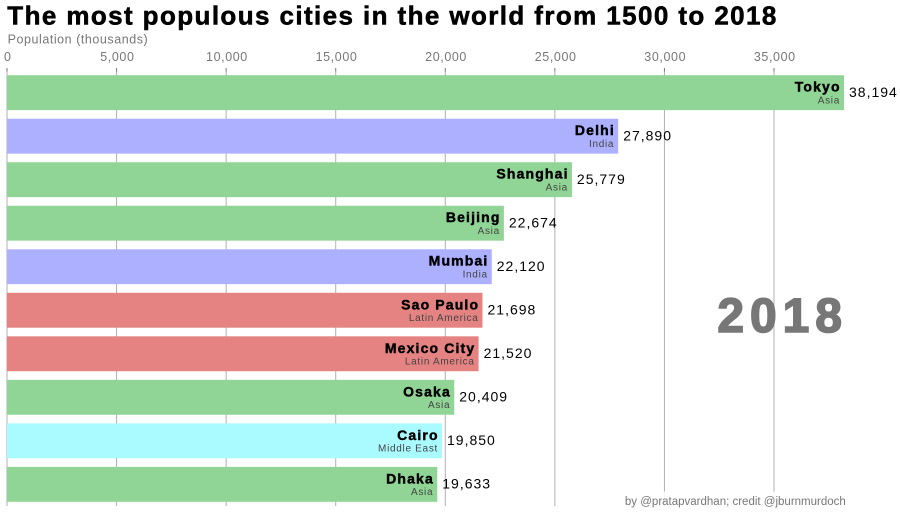 This screenshot has height=512, width=900. I want to click on svg-text: 21,698, so click(512, 310).